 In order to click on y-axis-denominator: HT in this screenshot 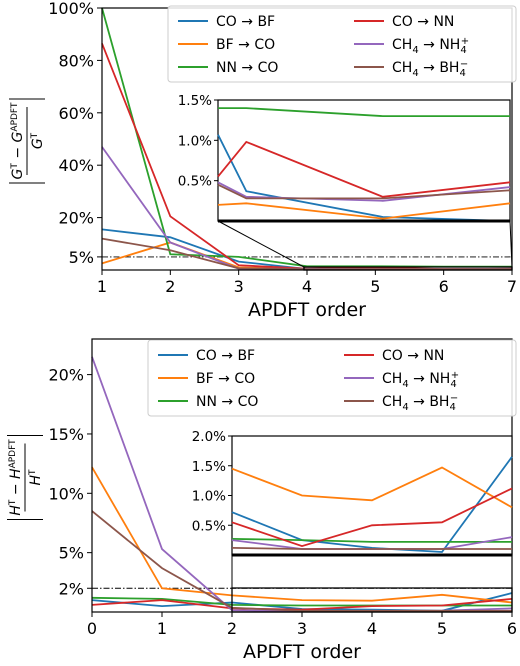, I will do `click(36, 477)`.